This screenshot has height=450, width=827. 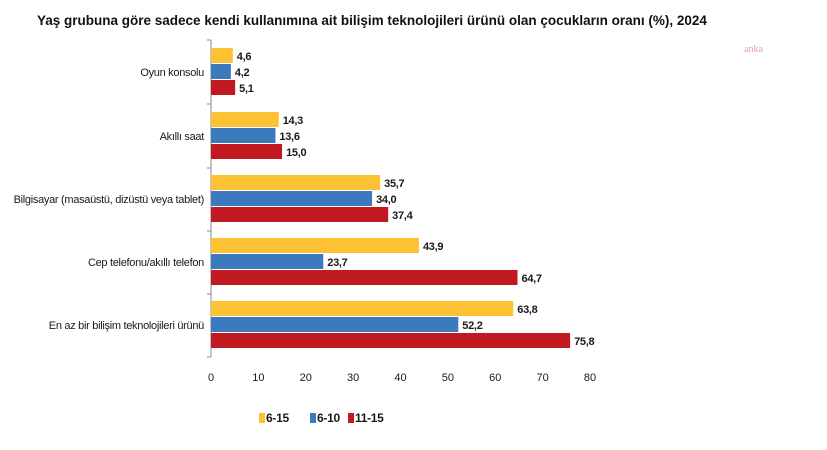 I want to click on data-label: 14,3, so click(x=293, y=121).